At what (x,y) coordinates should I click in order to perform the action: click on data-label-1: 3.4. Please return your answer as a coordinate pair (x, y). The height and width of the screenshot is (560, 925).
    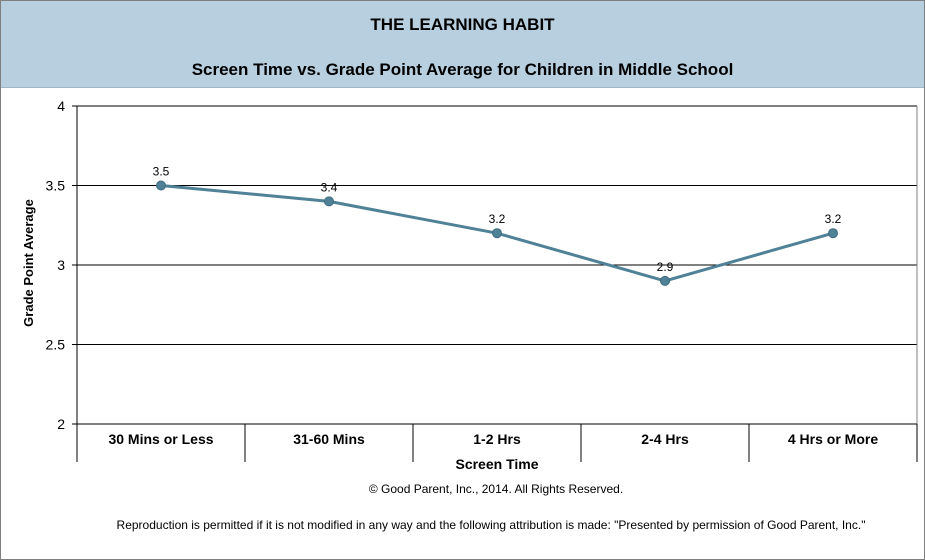
    Looking at the image, I should click on (329, 187).